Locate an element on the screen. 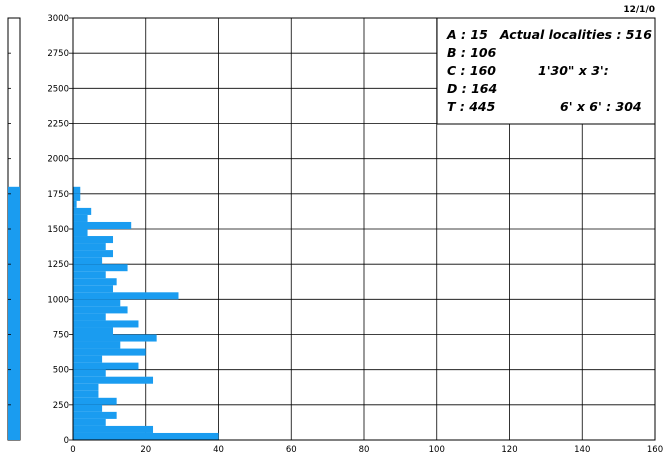 The height and width of the screenshot is (458, 664). x-tick-label: 60 is located at coordinates (291, 450).